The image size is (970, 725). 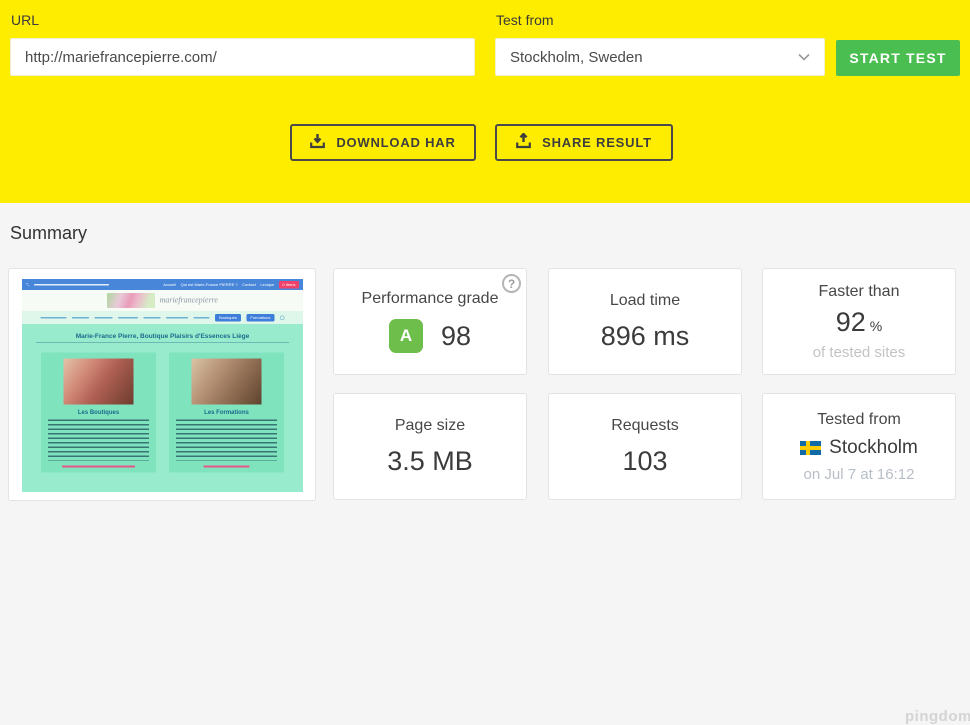 What do you see at coordinates (645, 460) in the screenshot?
I see `requests-value: 103` at bounding box center [645, 460].